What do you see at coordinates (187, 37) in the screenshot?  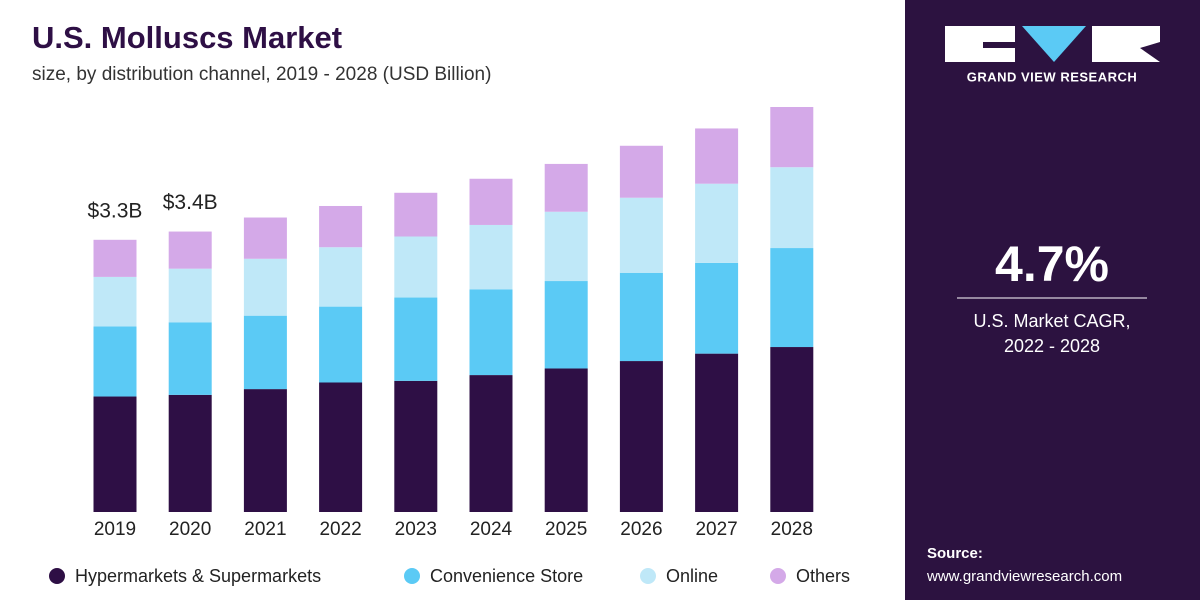 I see `chart-title: U.S. Molluscs Market` at bounding box center [187, 37].